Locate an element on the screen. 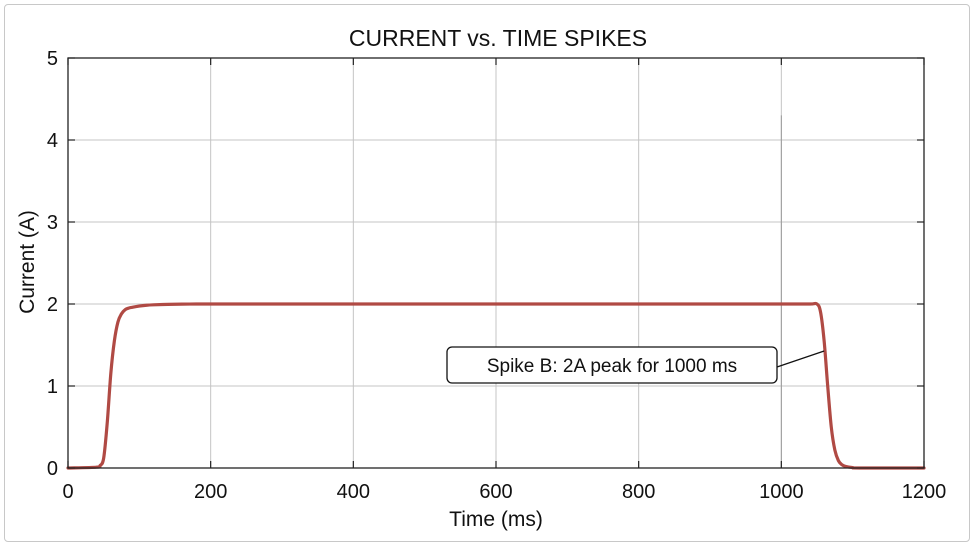 The height and width of the screenshot is (548, 976). y-tick-label: 4 is located at coordinates (52, 141).